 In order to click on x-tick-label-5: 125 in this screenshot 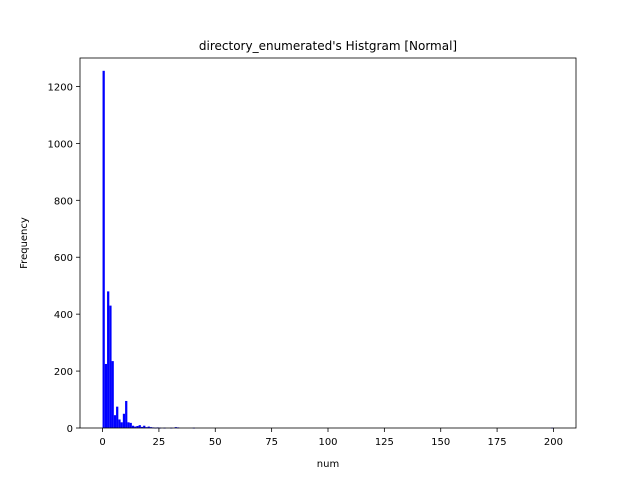, I will do `click(384, 442)`.